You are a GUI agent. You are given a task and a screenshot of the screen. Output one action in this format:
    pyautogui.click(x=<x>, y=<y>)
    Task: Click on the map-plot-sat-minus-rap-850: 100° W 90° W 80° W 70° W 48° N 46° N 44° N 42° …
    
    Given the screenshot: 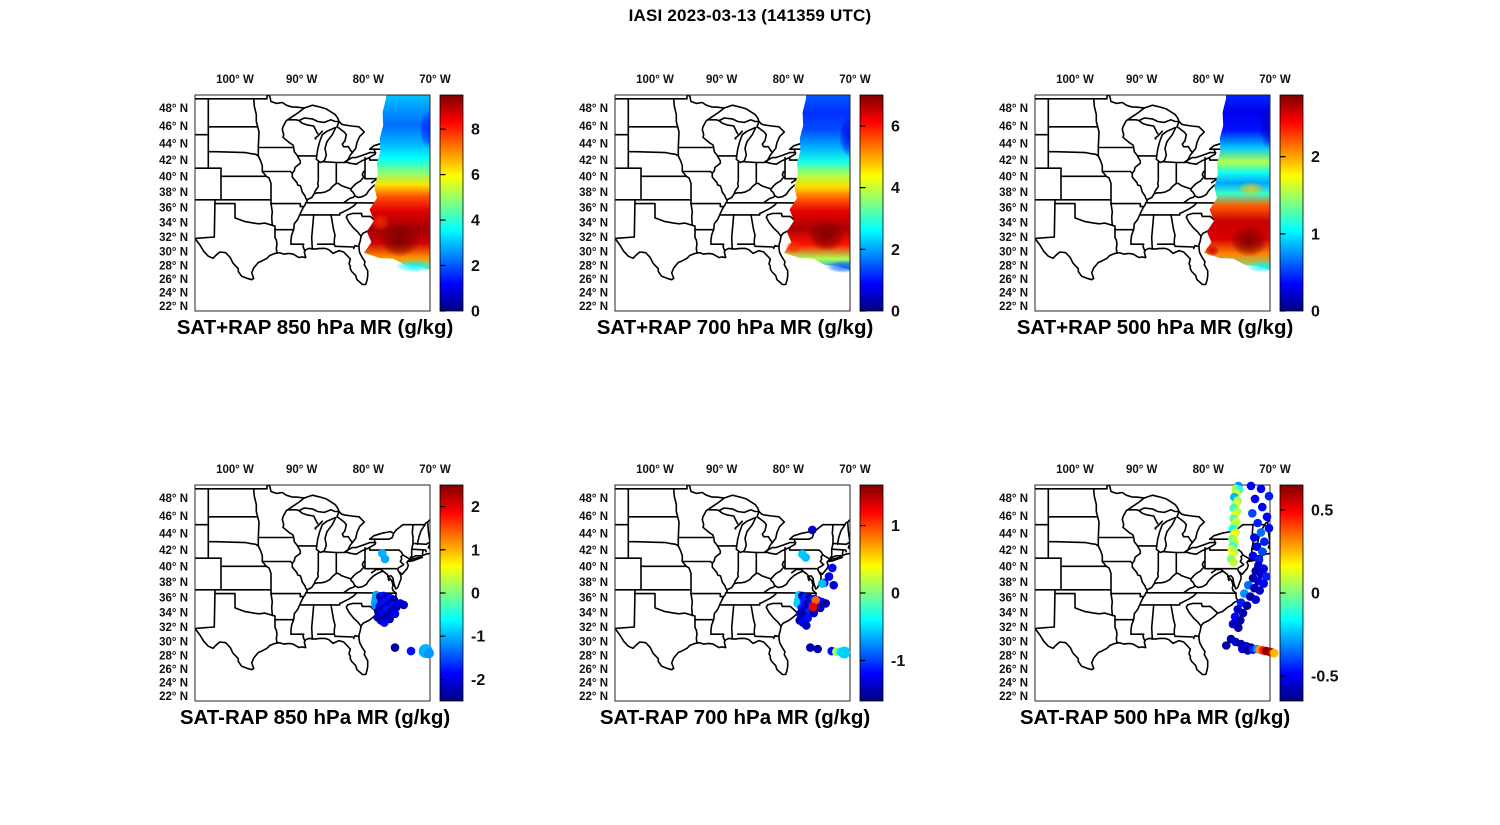 What is the action you would take?
    pyautogui.click(x=322, y=583)
    